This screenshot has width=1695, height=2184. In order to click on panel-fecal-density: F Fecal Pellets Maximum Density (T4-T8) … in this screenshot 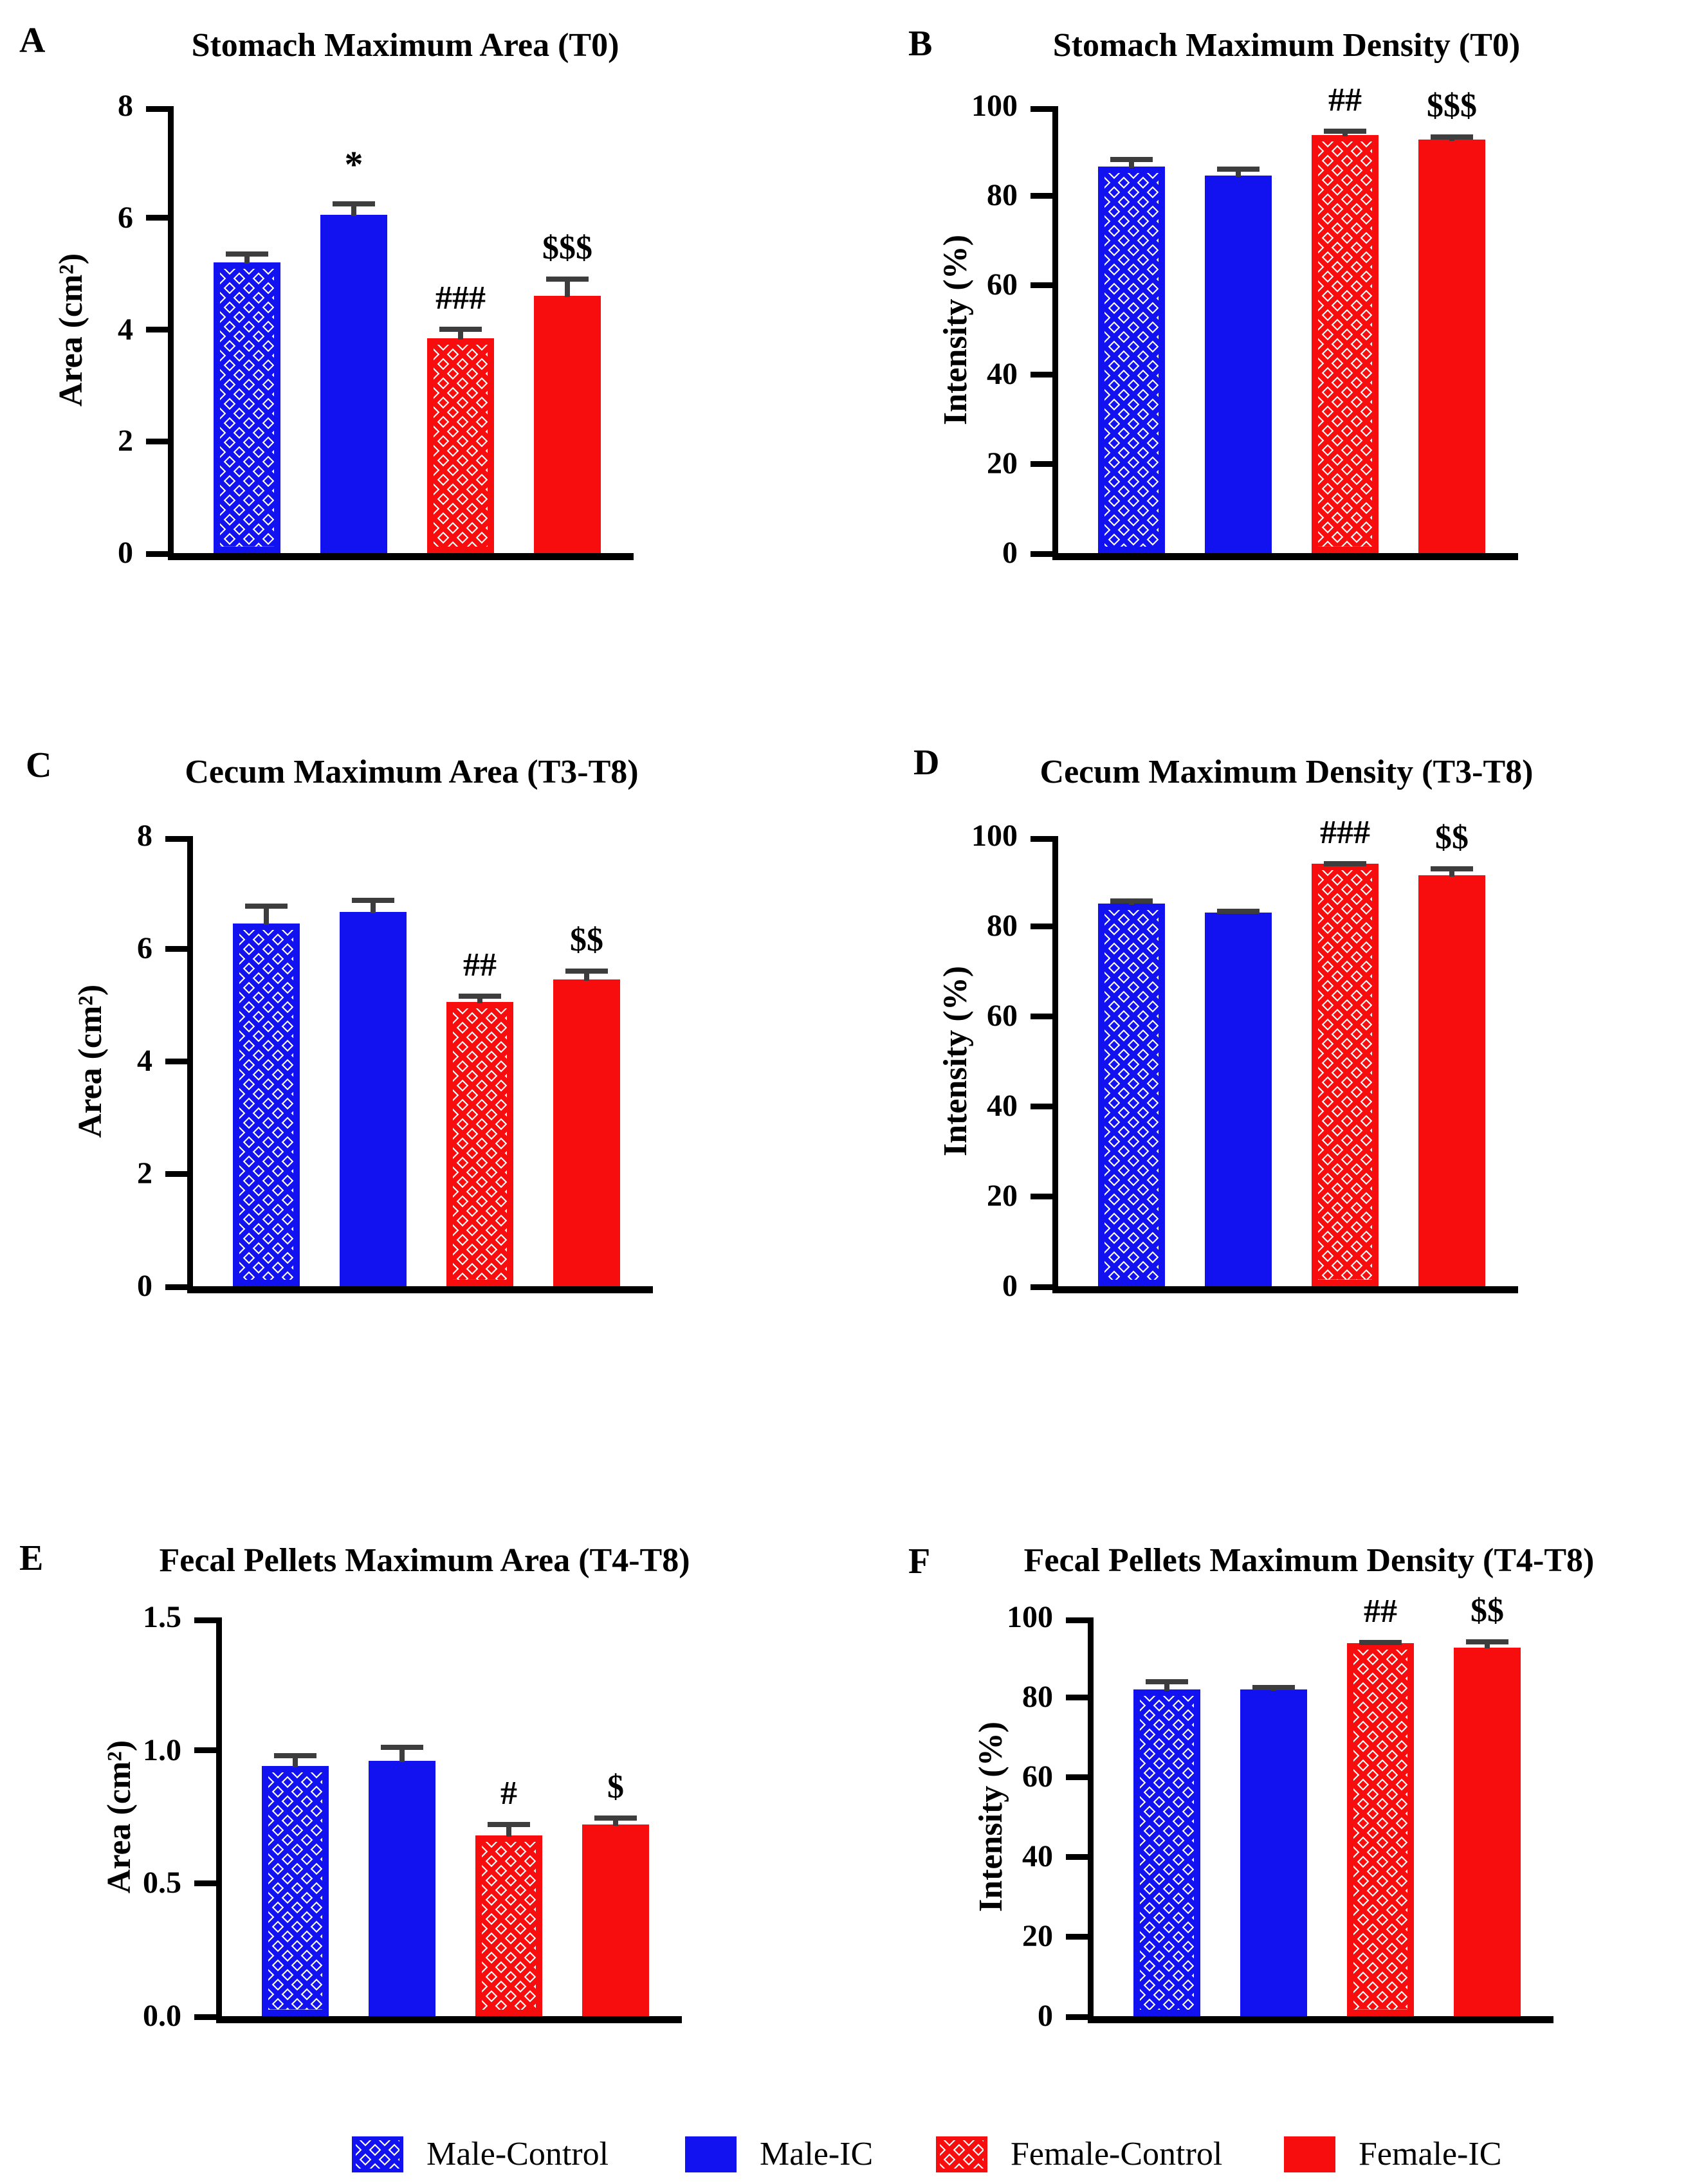, I will do `click(1279, 1791)`.